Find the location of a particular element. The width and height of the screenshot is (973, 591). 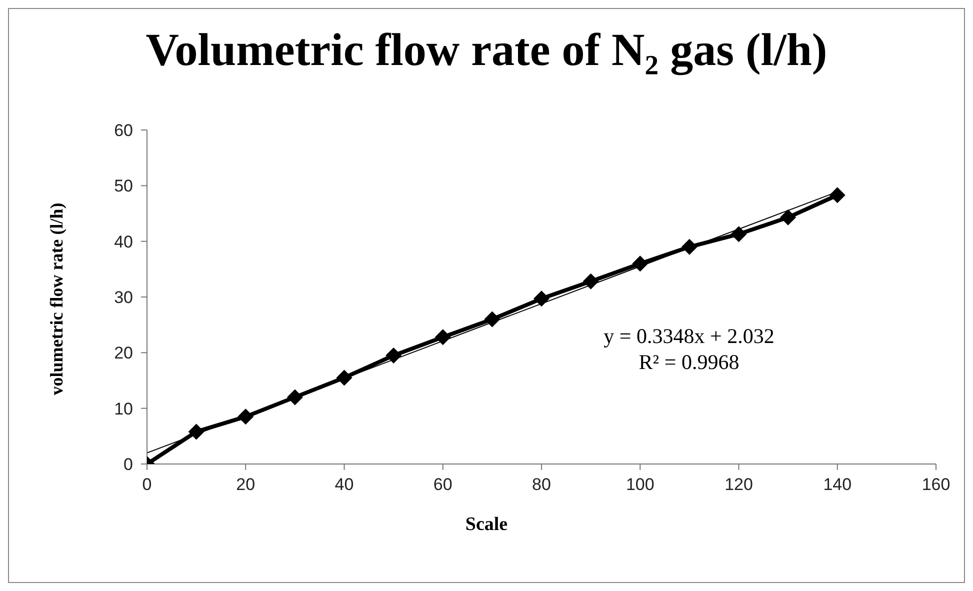

x-tick-label: 0 is located at coordinates (147, 484).